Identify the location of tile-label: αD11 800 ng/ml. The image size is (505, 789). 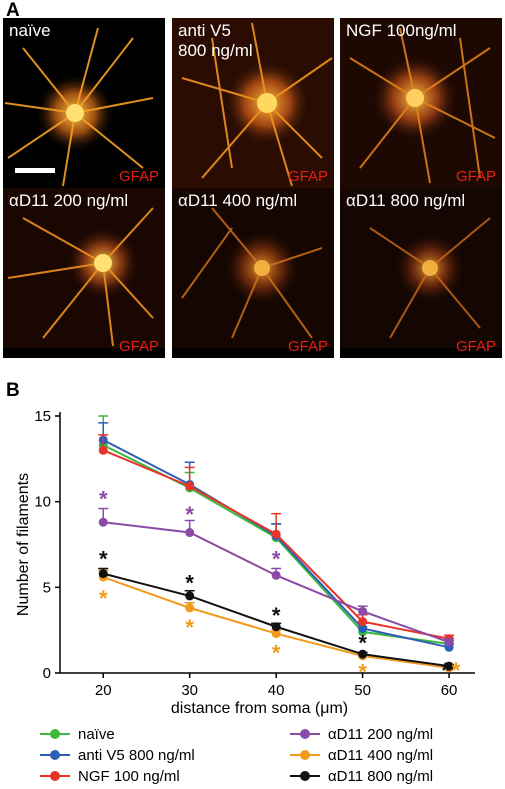
(406, 200).